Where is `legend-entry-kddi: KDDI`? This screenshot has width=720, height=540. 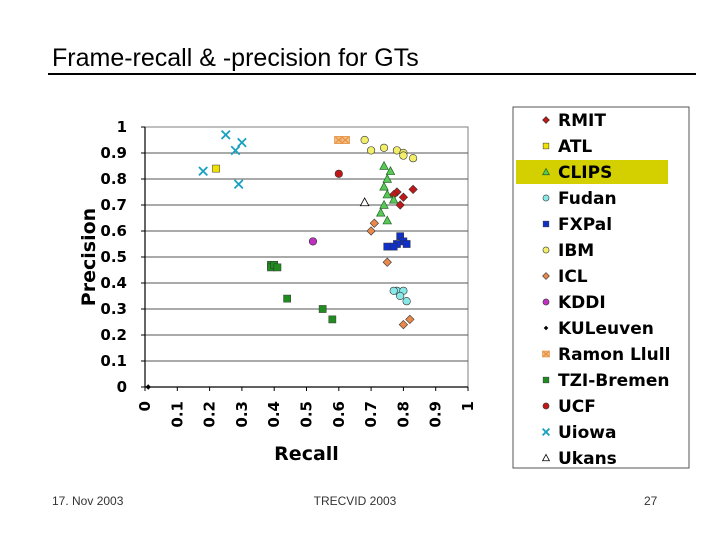
legend-entry-kddi: KDDI is located at coordinates (582, 303).